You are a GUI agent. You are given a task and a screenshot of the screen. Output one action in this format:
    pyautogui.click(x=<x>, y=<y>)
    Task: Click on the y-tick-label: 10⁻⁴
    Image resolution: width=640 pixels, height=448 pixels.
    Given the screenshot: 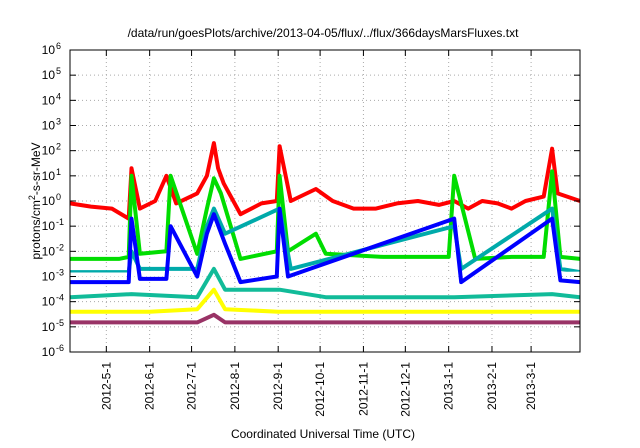 What is the action you would take?
    pyautogui.click(x=53, y=301)
    